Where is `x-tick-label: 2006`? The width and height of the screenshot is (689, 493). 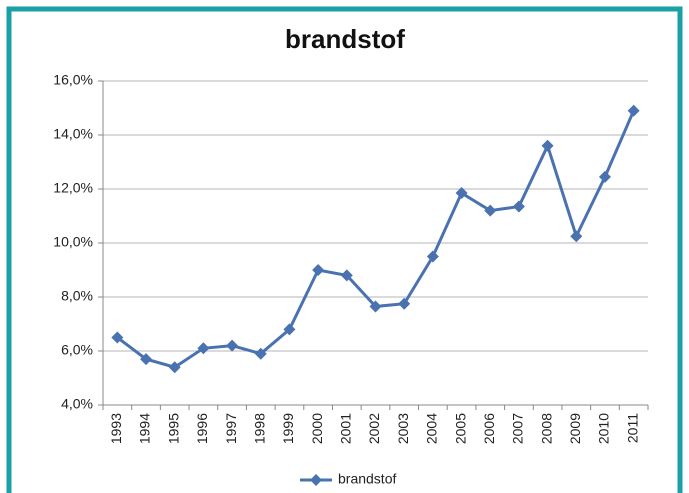 x-tick-label: 2006 is located at coordinates (489, 428).